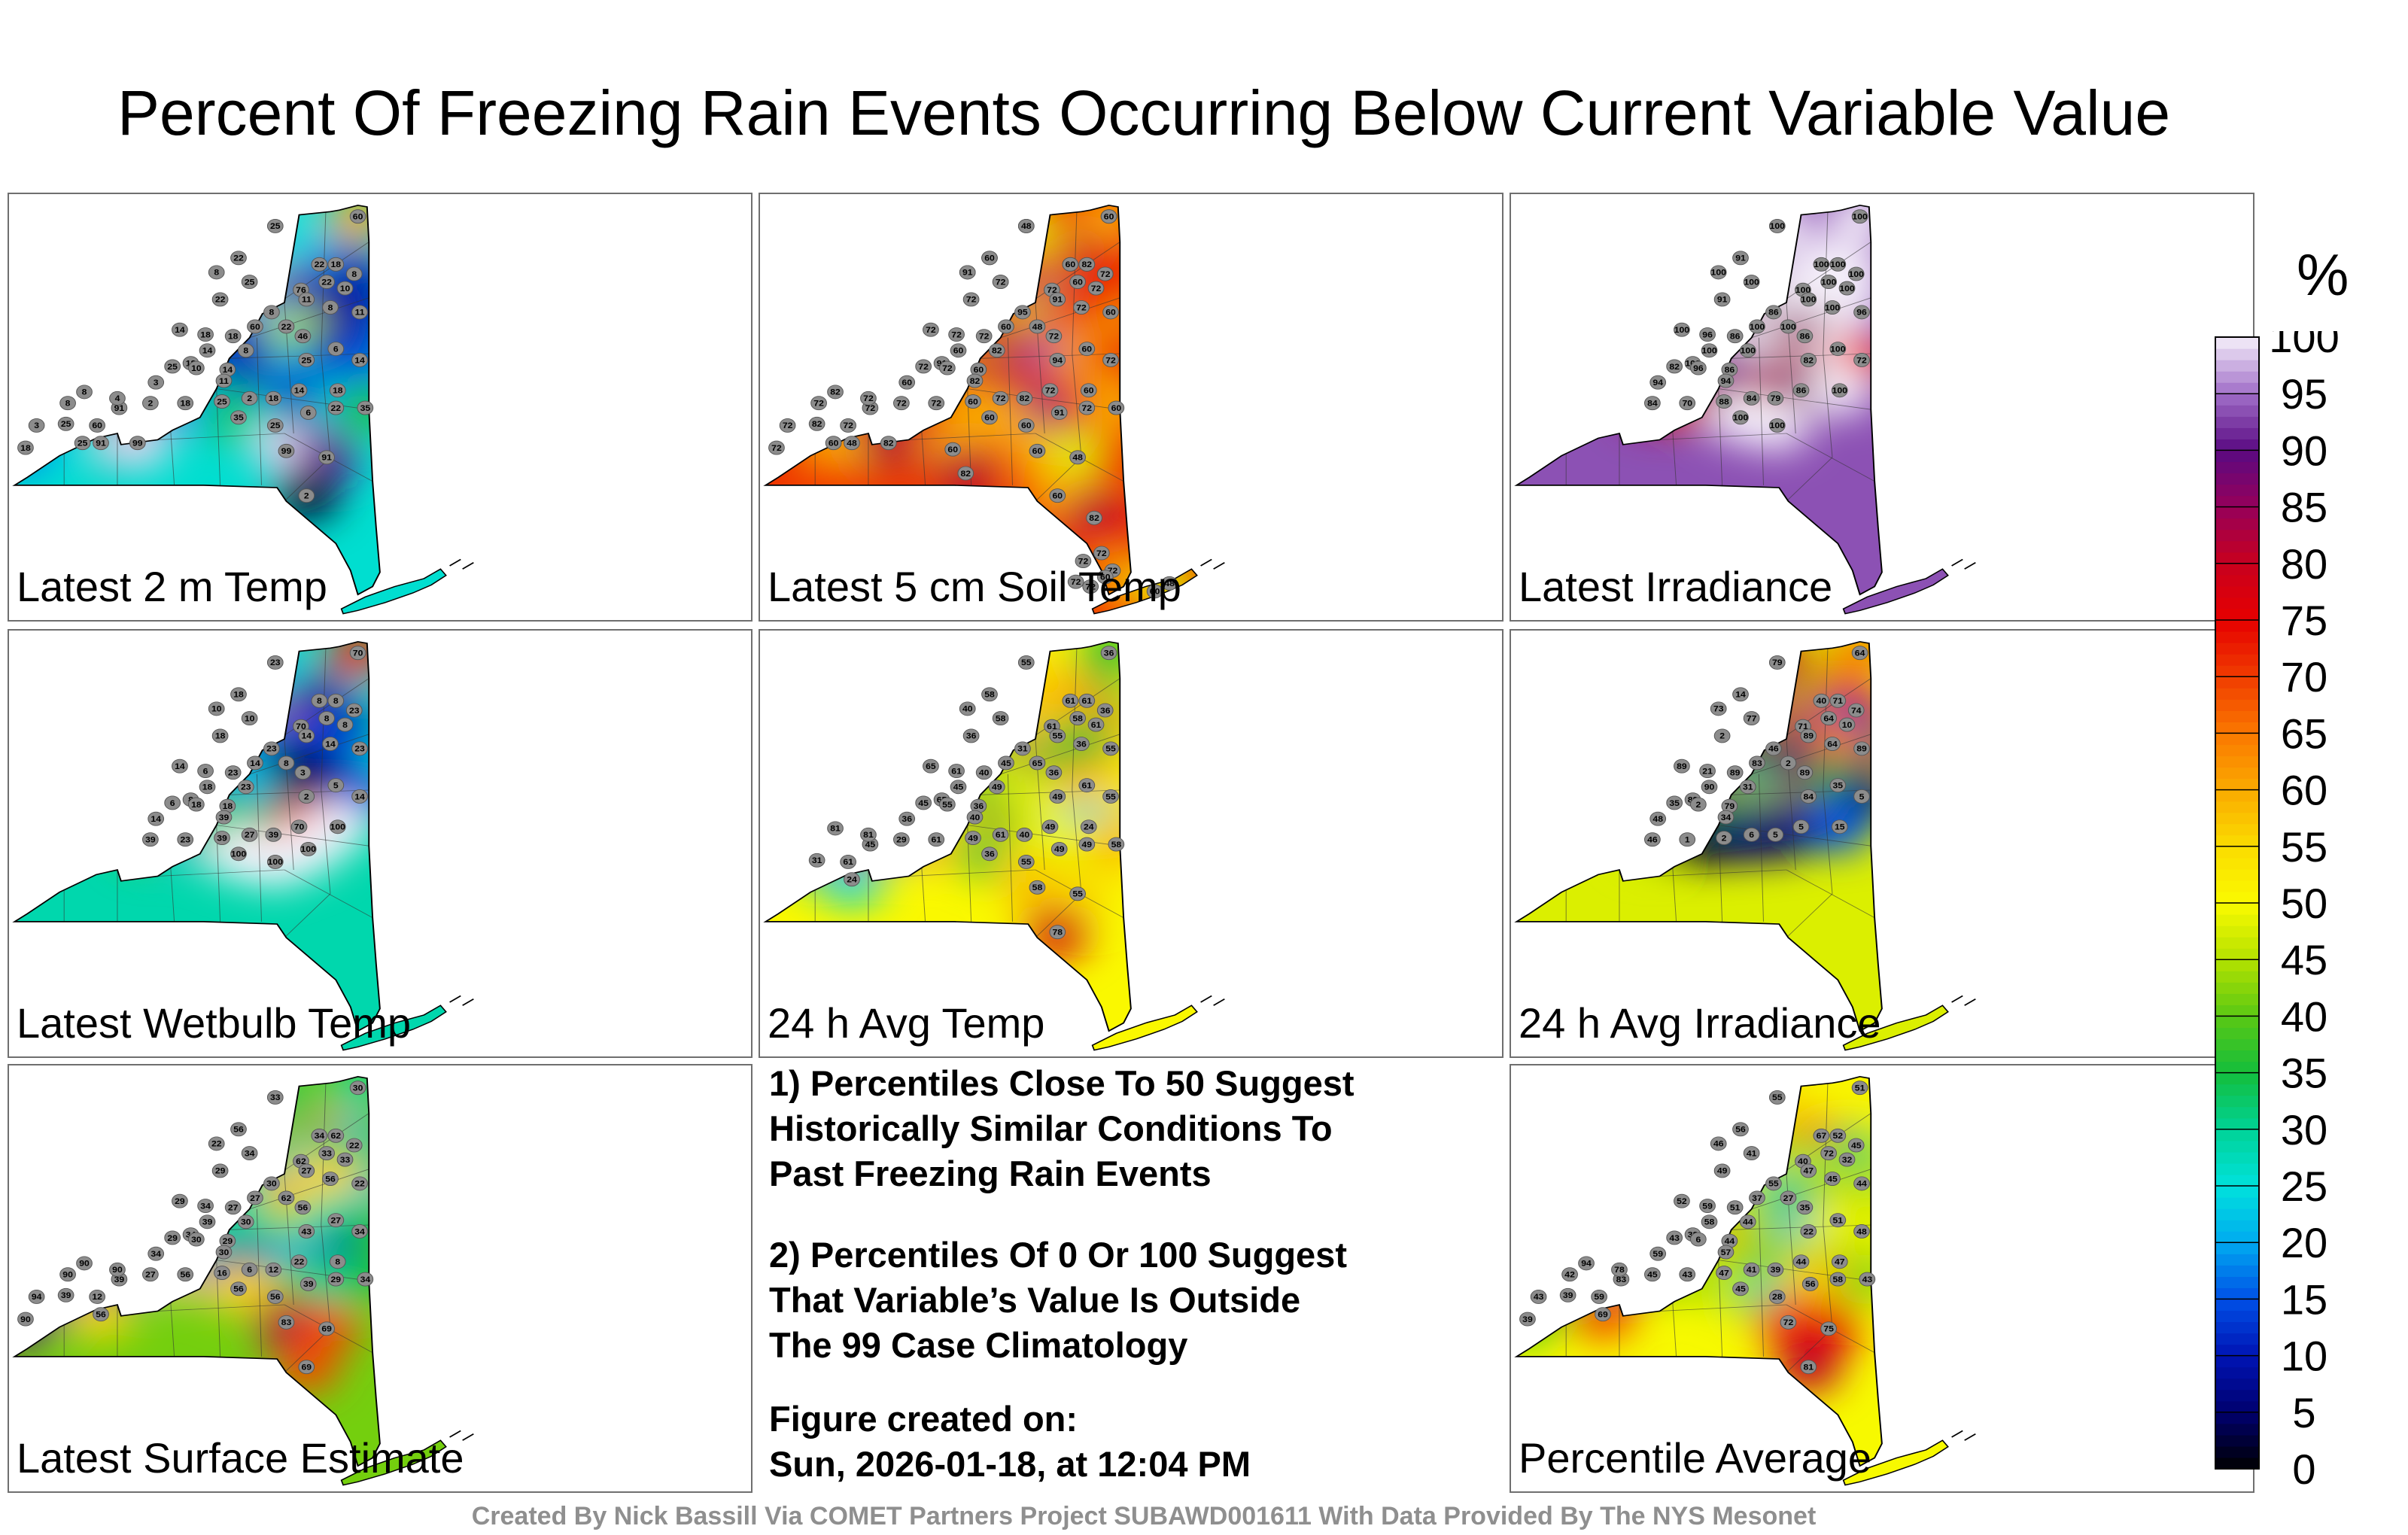 The width and height of the screenshot is (2408, 1535). Describe the element at coordinates (207, 787) in the screenshot. I see `station-value: 18` at that location.